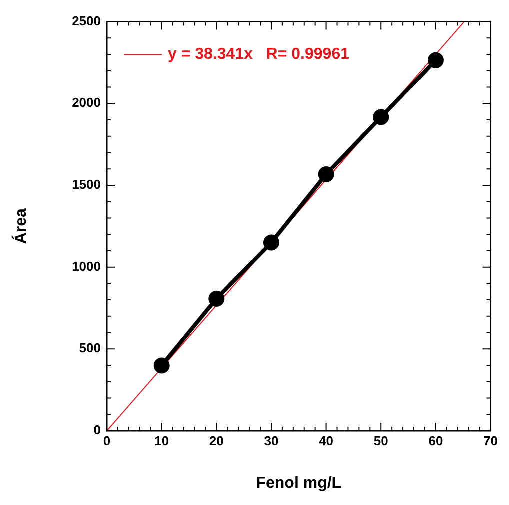 The width and height of the screenshot is (509, 505). Describe the element at coordinates (107, 440) in the screenshot. I see `x-tick-label: 0` at that location.